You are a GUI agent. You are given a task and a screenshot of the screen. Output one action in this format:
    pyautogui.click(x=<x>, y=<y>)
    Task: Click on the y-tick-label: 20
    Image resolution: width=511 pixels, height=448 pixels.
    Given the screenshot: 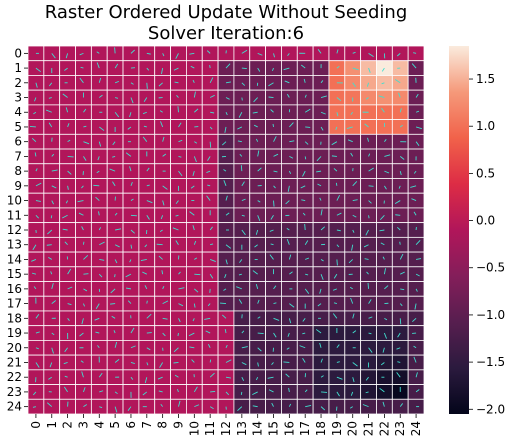 What is the action you would take?
    pyautogui.click(x=14, y=348)
    